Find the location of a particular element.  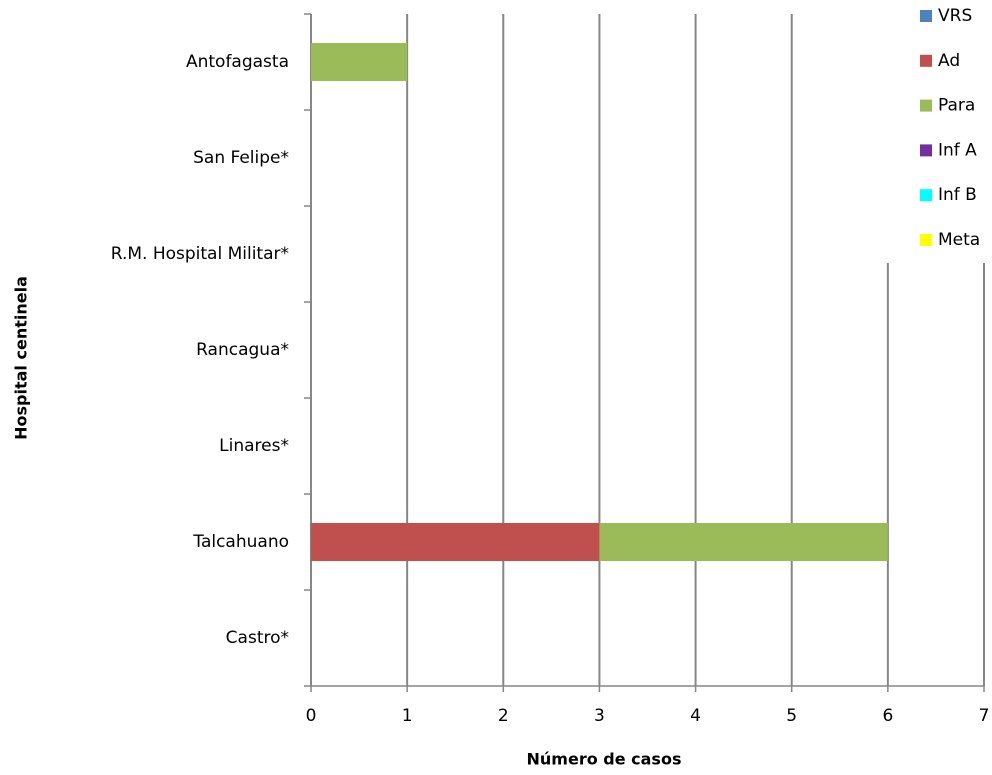

y-tick-label: Rancagua* is located at coordinates (242, 350).